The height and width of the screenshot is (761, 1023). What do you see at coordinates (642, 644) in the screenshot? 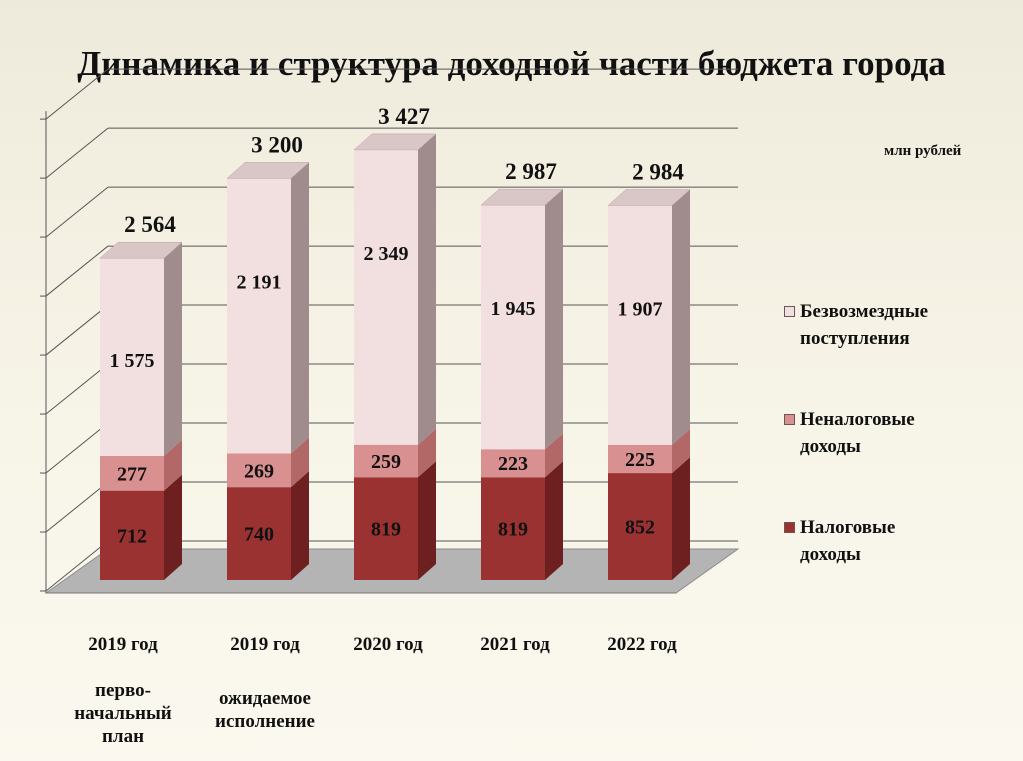
I see `category-year-4: 2022 год` at bounding box center [642, 644].